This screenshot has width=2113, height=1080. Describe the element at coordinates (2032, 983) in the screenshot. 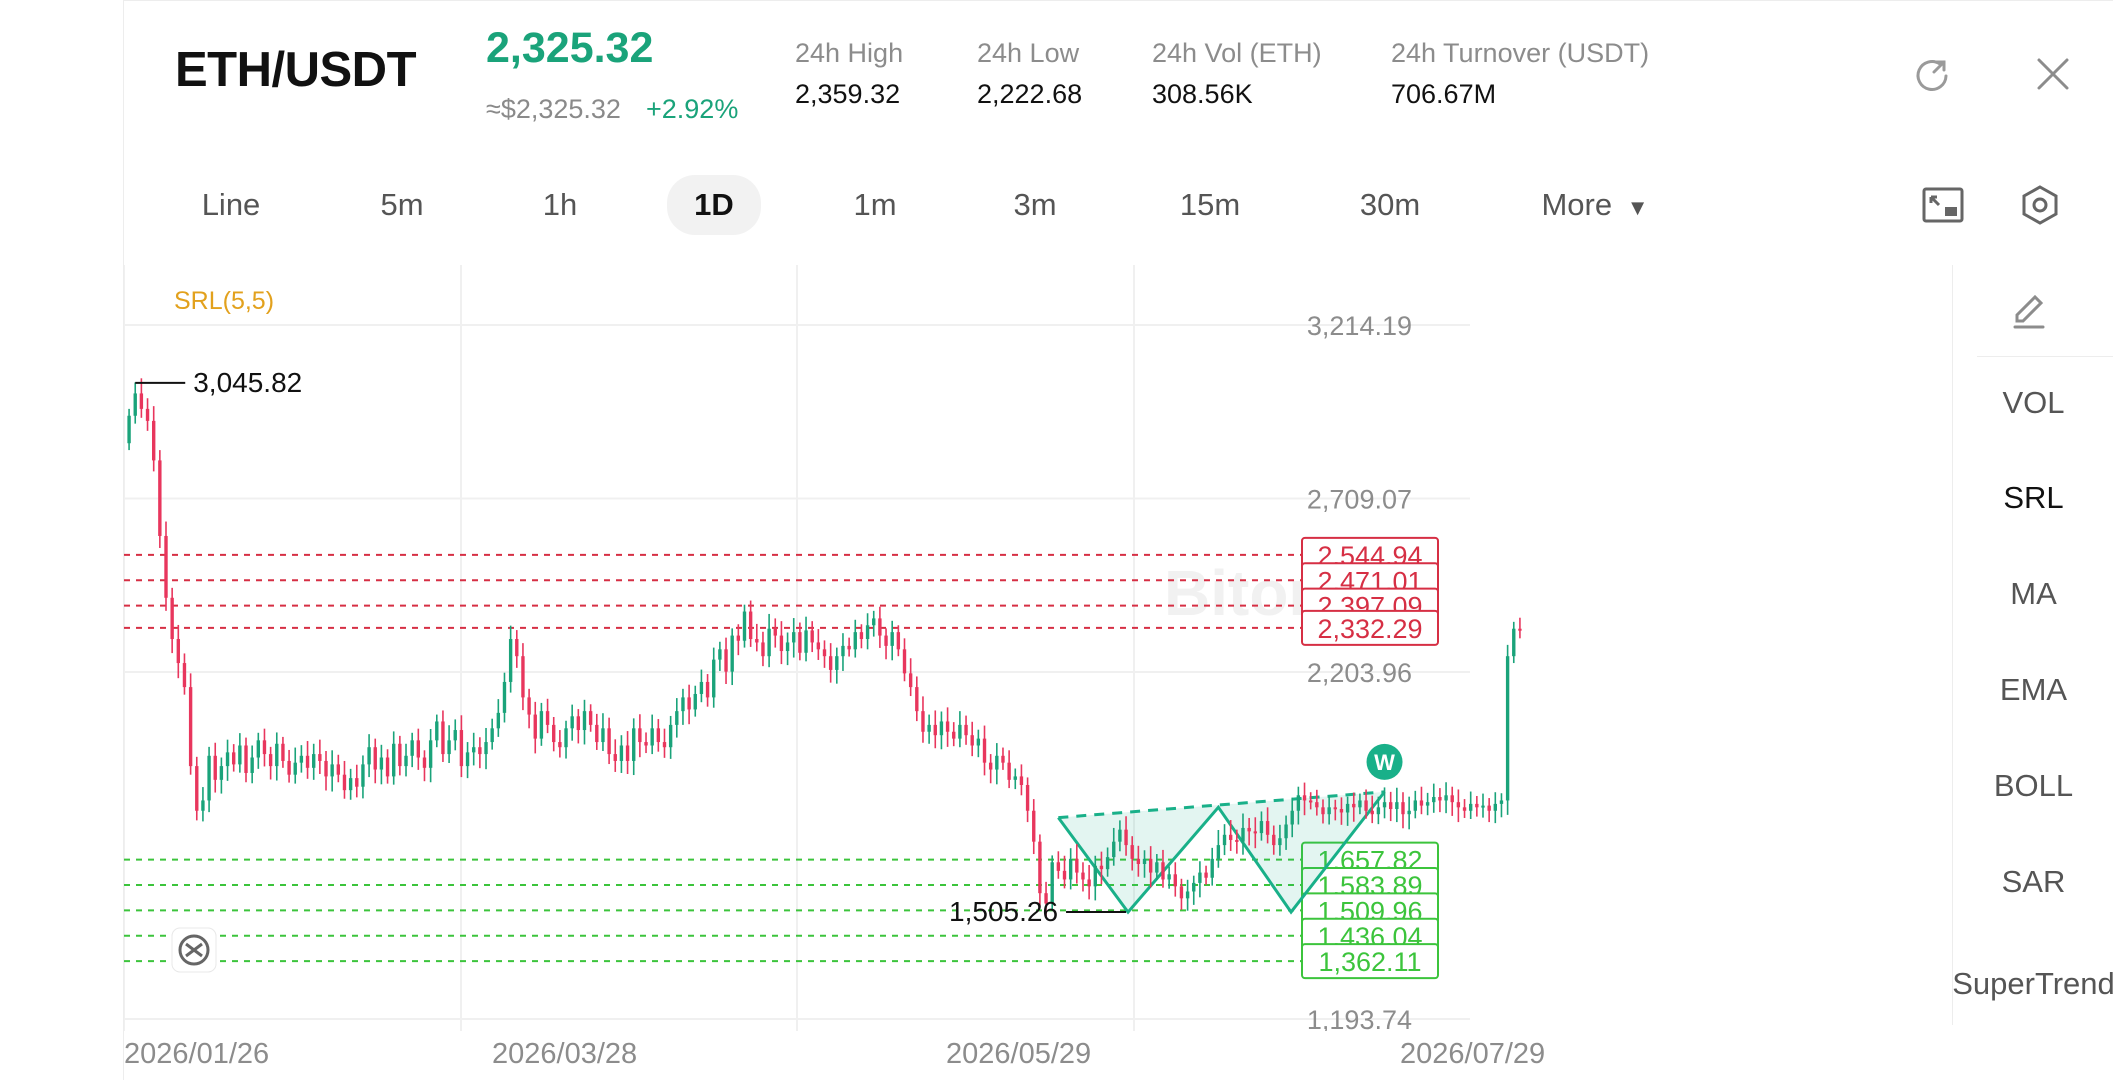

I see `indicator-supertrend: SuperTrend` at that location.